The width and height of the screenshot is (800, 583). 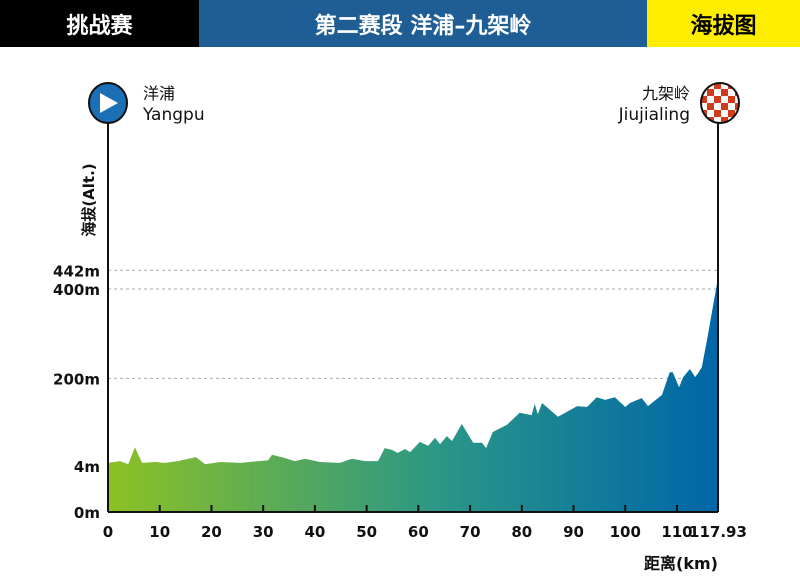 What do you see at coordinates (109, 103) in the screenshot?
I see `play-icon` at bounding box center [109, 103].